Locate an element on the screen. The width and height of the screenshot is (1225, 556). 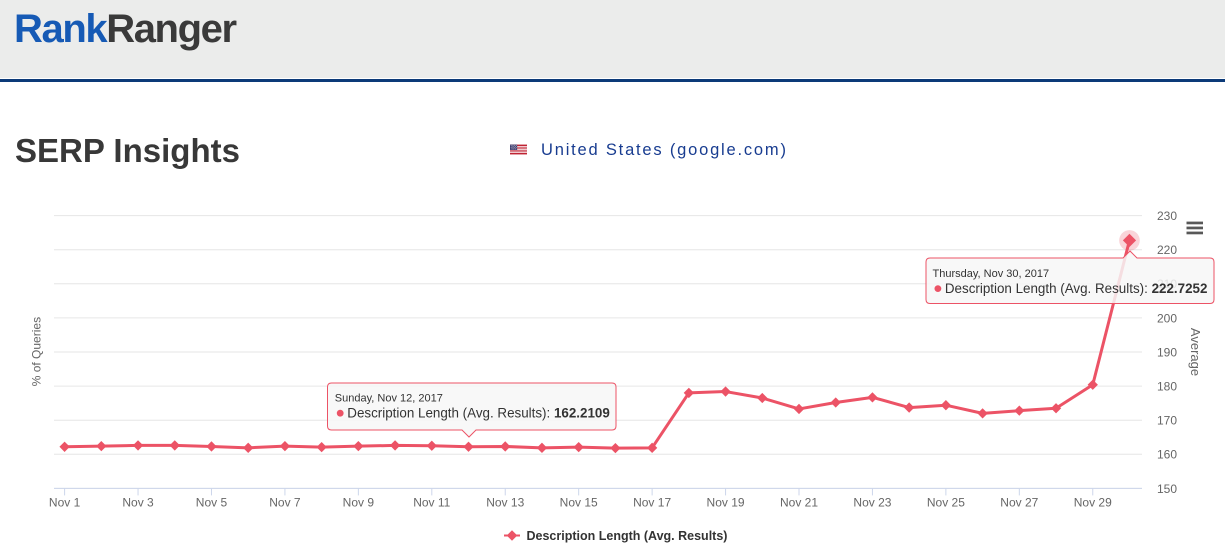
svg-text: % of Queries is located at coordinates (37, 351).